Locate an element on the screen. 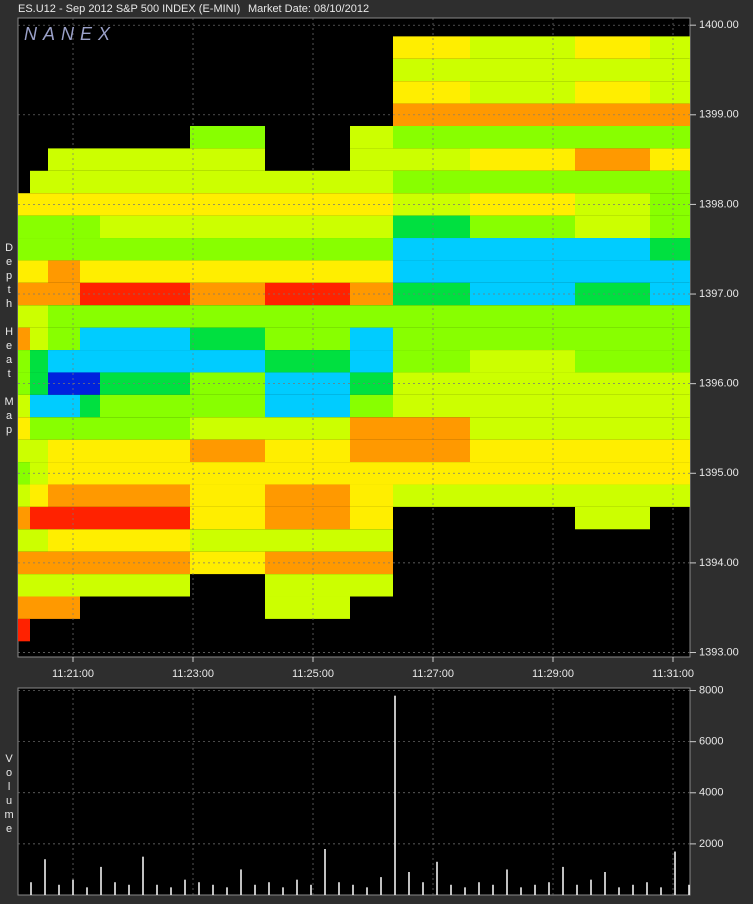 The width and height of the screenshot is (753, 904). y-tick-label: 1396.00 is located at coordinates (719, 384).